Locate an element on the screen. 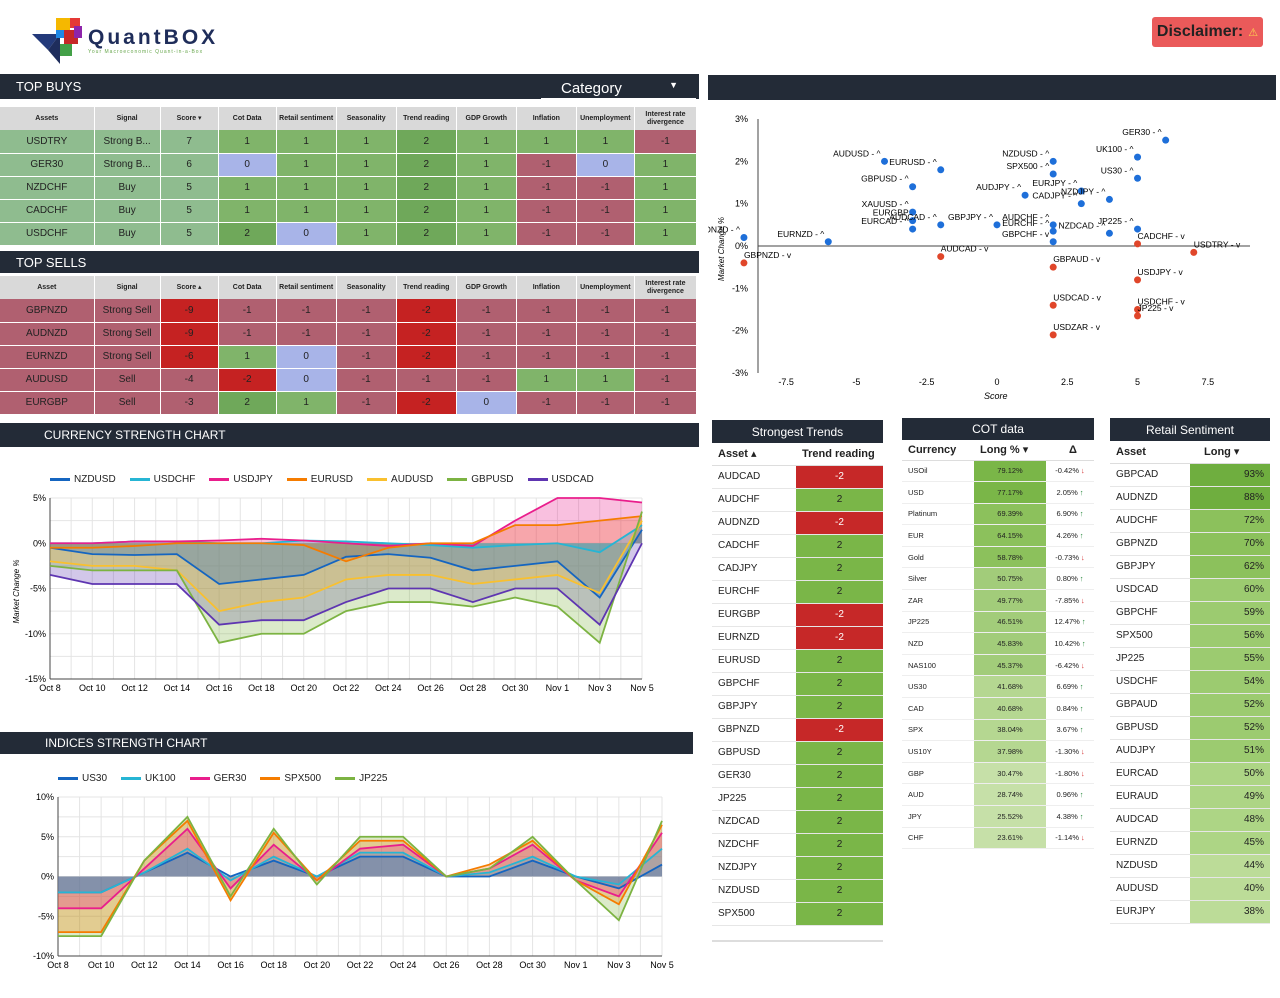 The image size is (1280, 998). table-row: EURJPY 38% is located at coordinates (1190, 912).